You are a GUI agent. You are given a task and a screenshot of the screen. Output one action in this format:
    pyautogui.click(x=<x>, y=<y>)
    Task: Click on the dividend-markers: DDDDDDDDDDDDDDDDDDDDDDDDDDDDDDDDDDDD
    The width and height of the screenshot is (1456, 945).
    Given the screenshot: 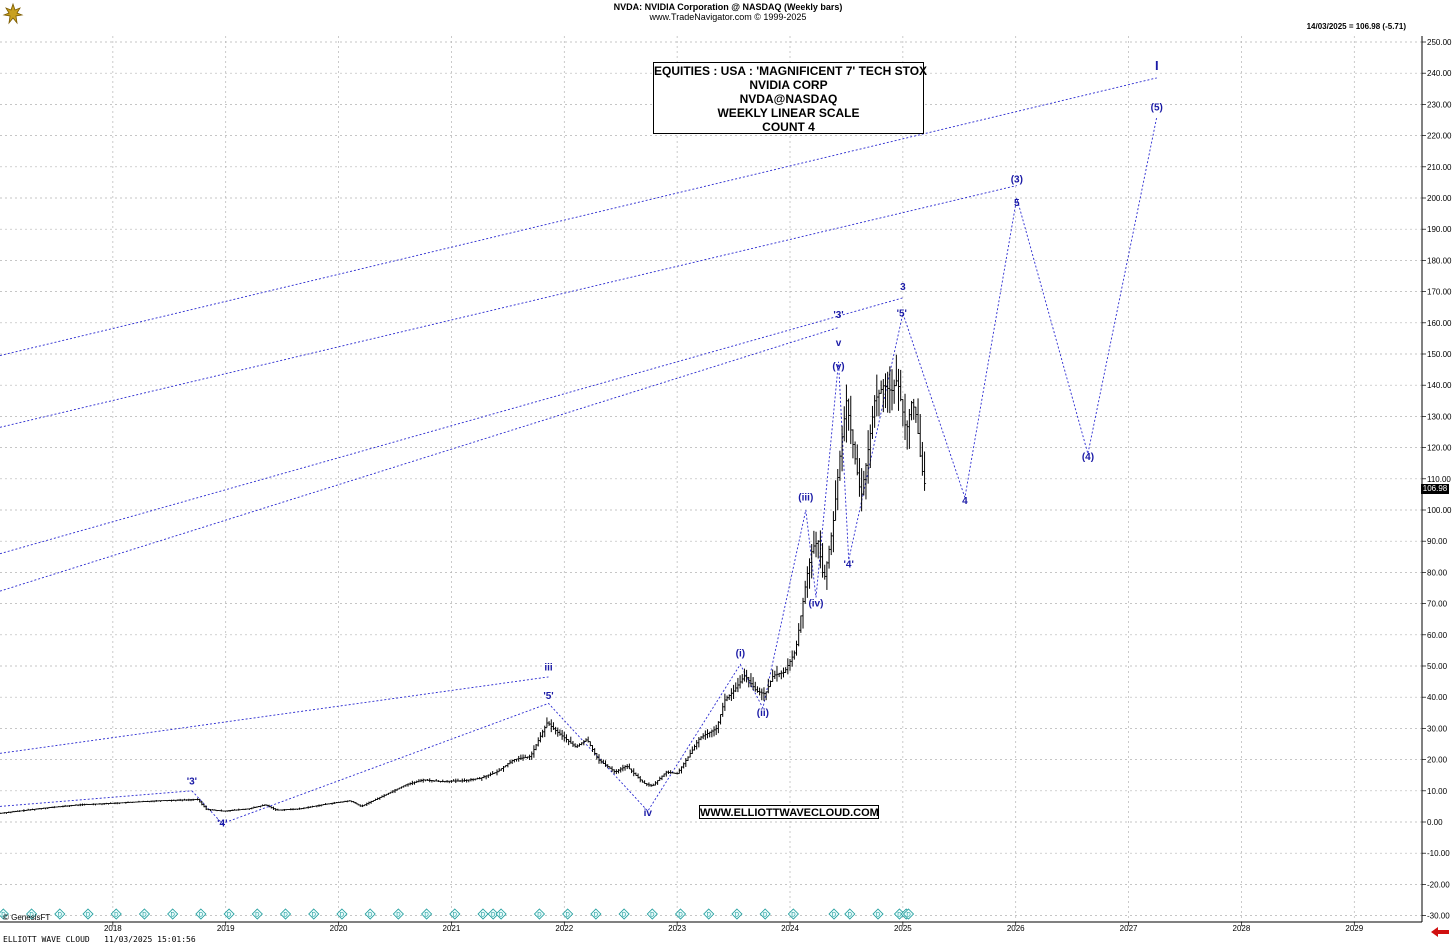 What is the action you would take?
    pyautogui.click(x=457, y=914)
    